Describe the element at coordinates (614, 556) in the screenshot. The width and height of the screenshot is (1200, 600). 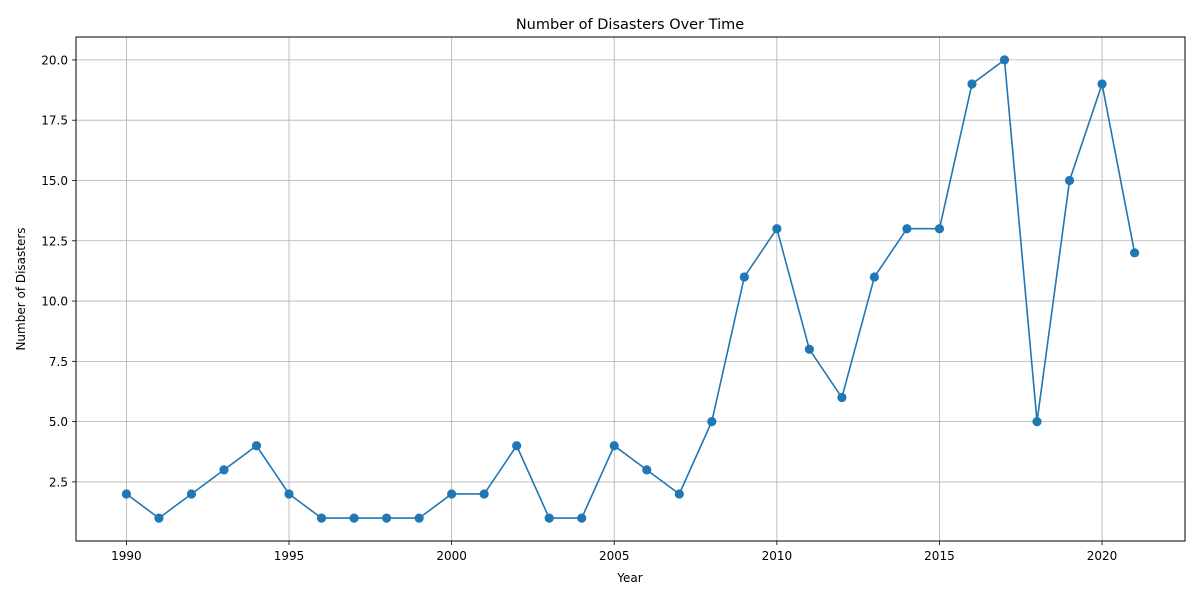
I see `x-tick-label: 2005` at that location.